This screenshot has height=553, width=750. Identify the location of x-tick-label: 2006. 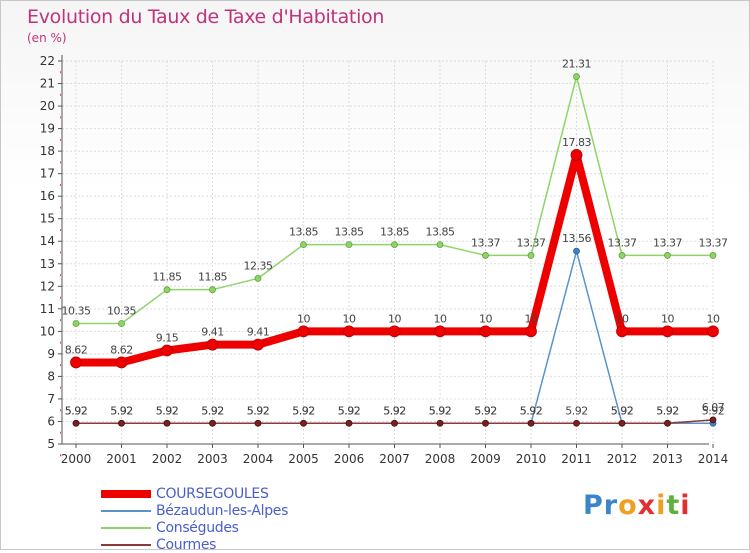
(349, 459).